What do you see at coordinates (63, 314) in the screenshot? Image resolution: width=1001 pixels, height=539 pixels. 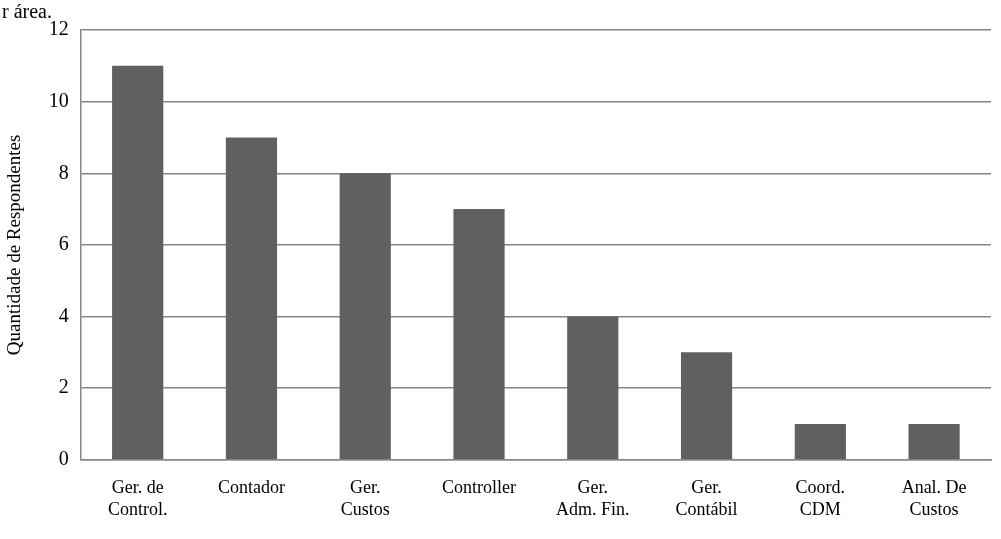 I see `y-tick-label: 4` at bounding box center [63, 314].